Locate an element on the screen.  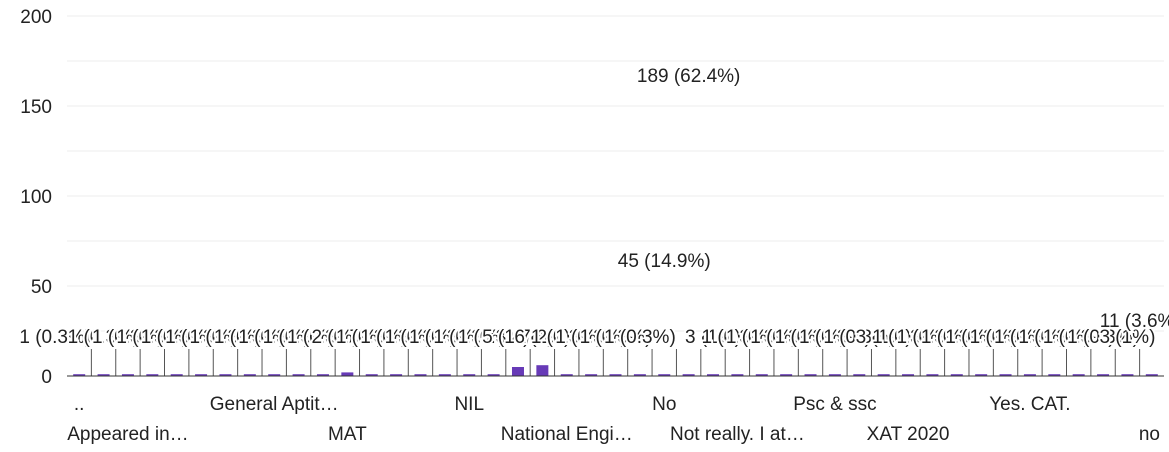
bar-value-label: 6 (2%) is located at coordinates (542, 337).